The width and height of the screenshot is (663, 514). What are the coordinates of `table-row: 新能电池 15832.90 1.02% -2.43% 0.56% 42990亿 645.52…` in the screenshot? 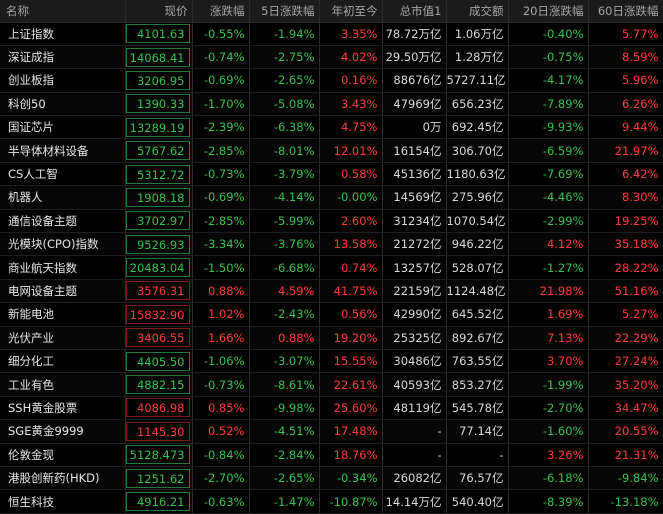 It's located at (331, 314).